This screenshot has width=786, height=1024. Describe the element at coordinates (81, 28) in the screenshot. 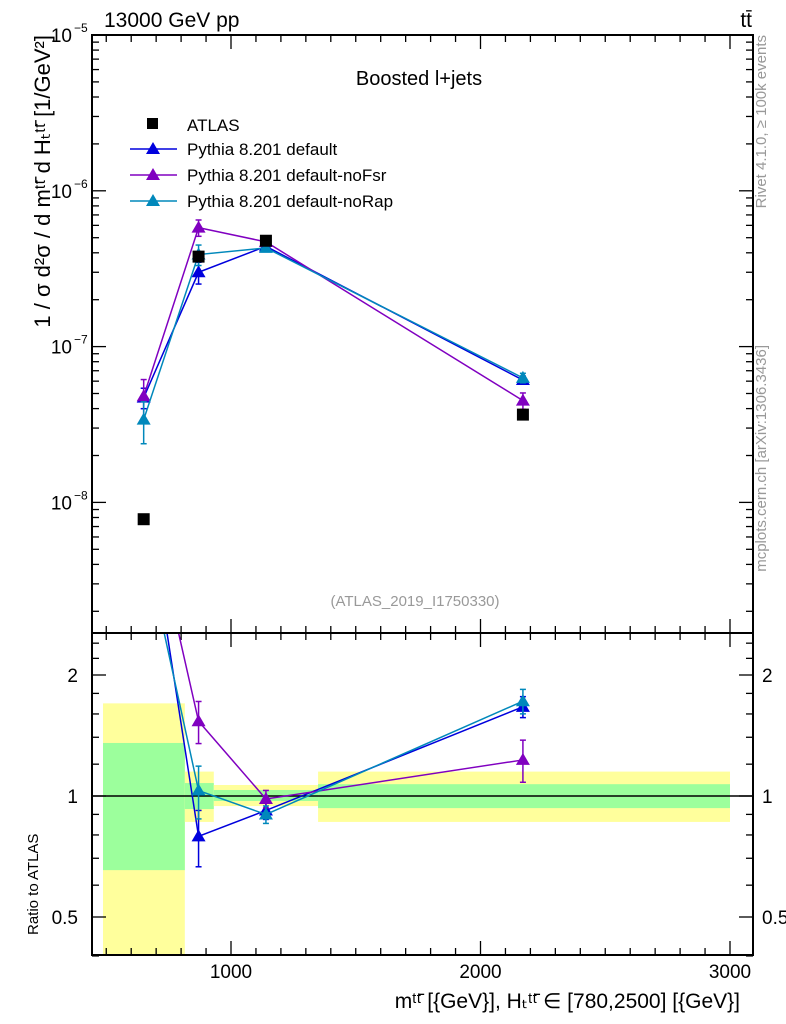

I see `y-tick-exponent: −5` at that location.